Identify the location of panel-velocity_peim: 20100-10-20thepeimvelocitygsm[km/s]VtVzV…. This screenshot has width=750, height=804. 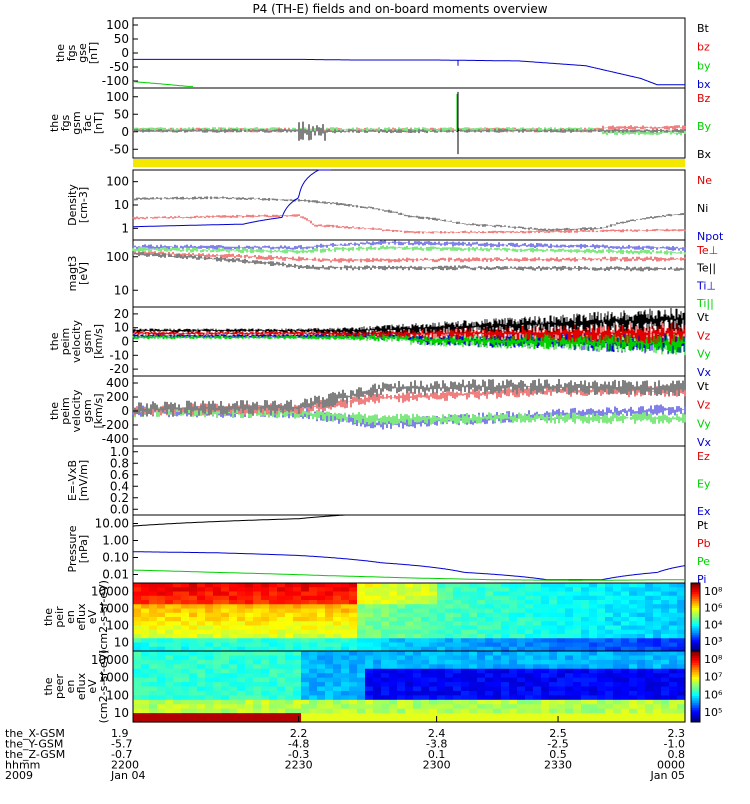
(380, 342).